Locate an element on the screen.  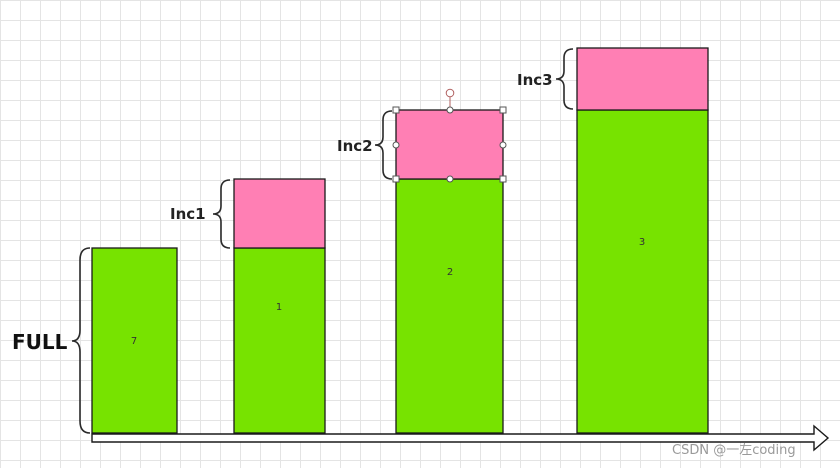
inc1-brace-icon is located at coordinates (221, 214).